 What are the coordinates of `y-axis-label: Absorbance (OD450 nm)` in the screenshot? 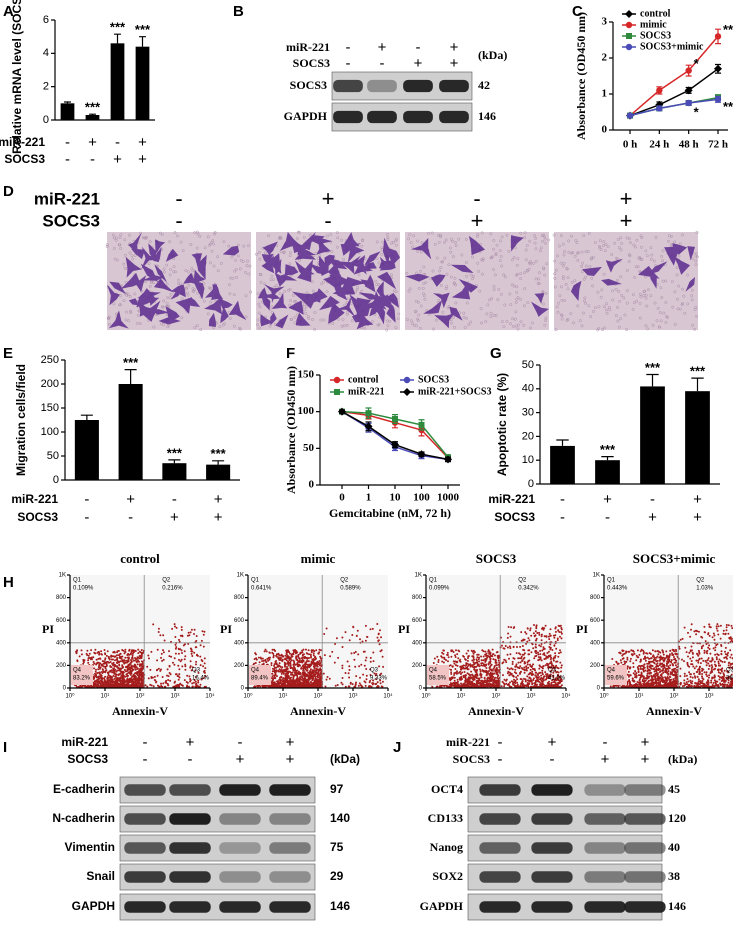 It's located at (581, 76).